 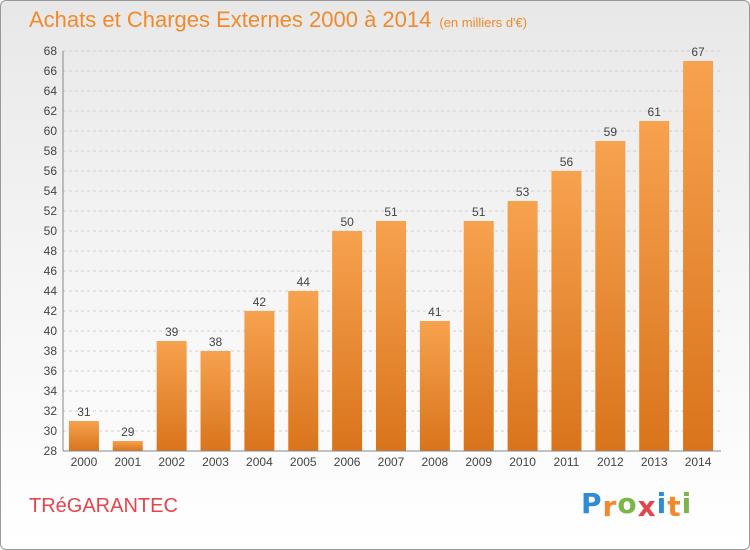 I want to click on y-tick-label: 44, so click(x=51, y=291).